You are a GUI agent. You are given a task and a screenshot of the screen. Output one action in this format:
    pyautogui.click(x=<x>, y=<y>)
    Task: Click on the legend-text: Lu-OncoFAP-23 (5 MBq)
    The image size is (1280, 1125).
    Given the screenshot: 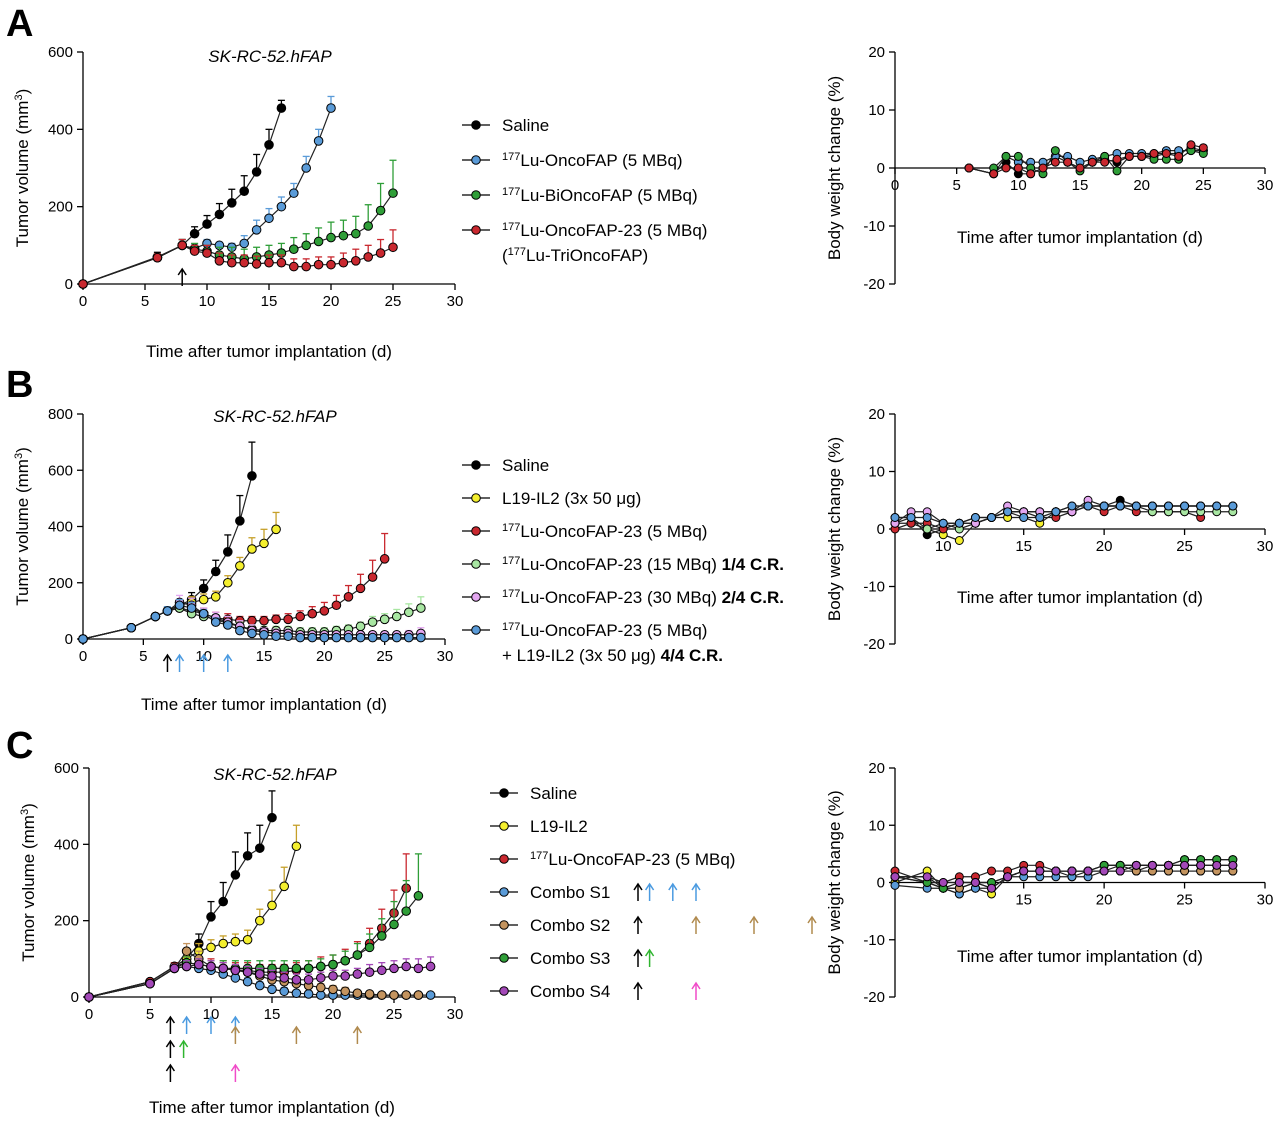 What is the action you would take?
    pyautogui.click(x=613, y=230)
    